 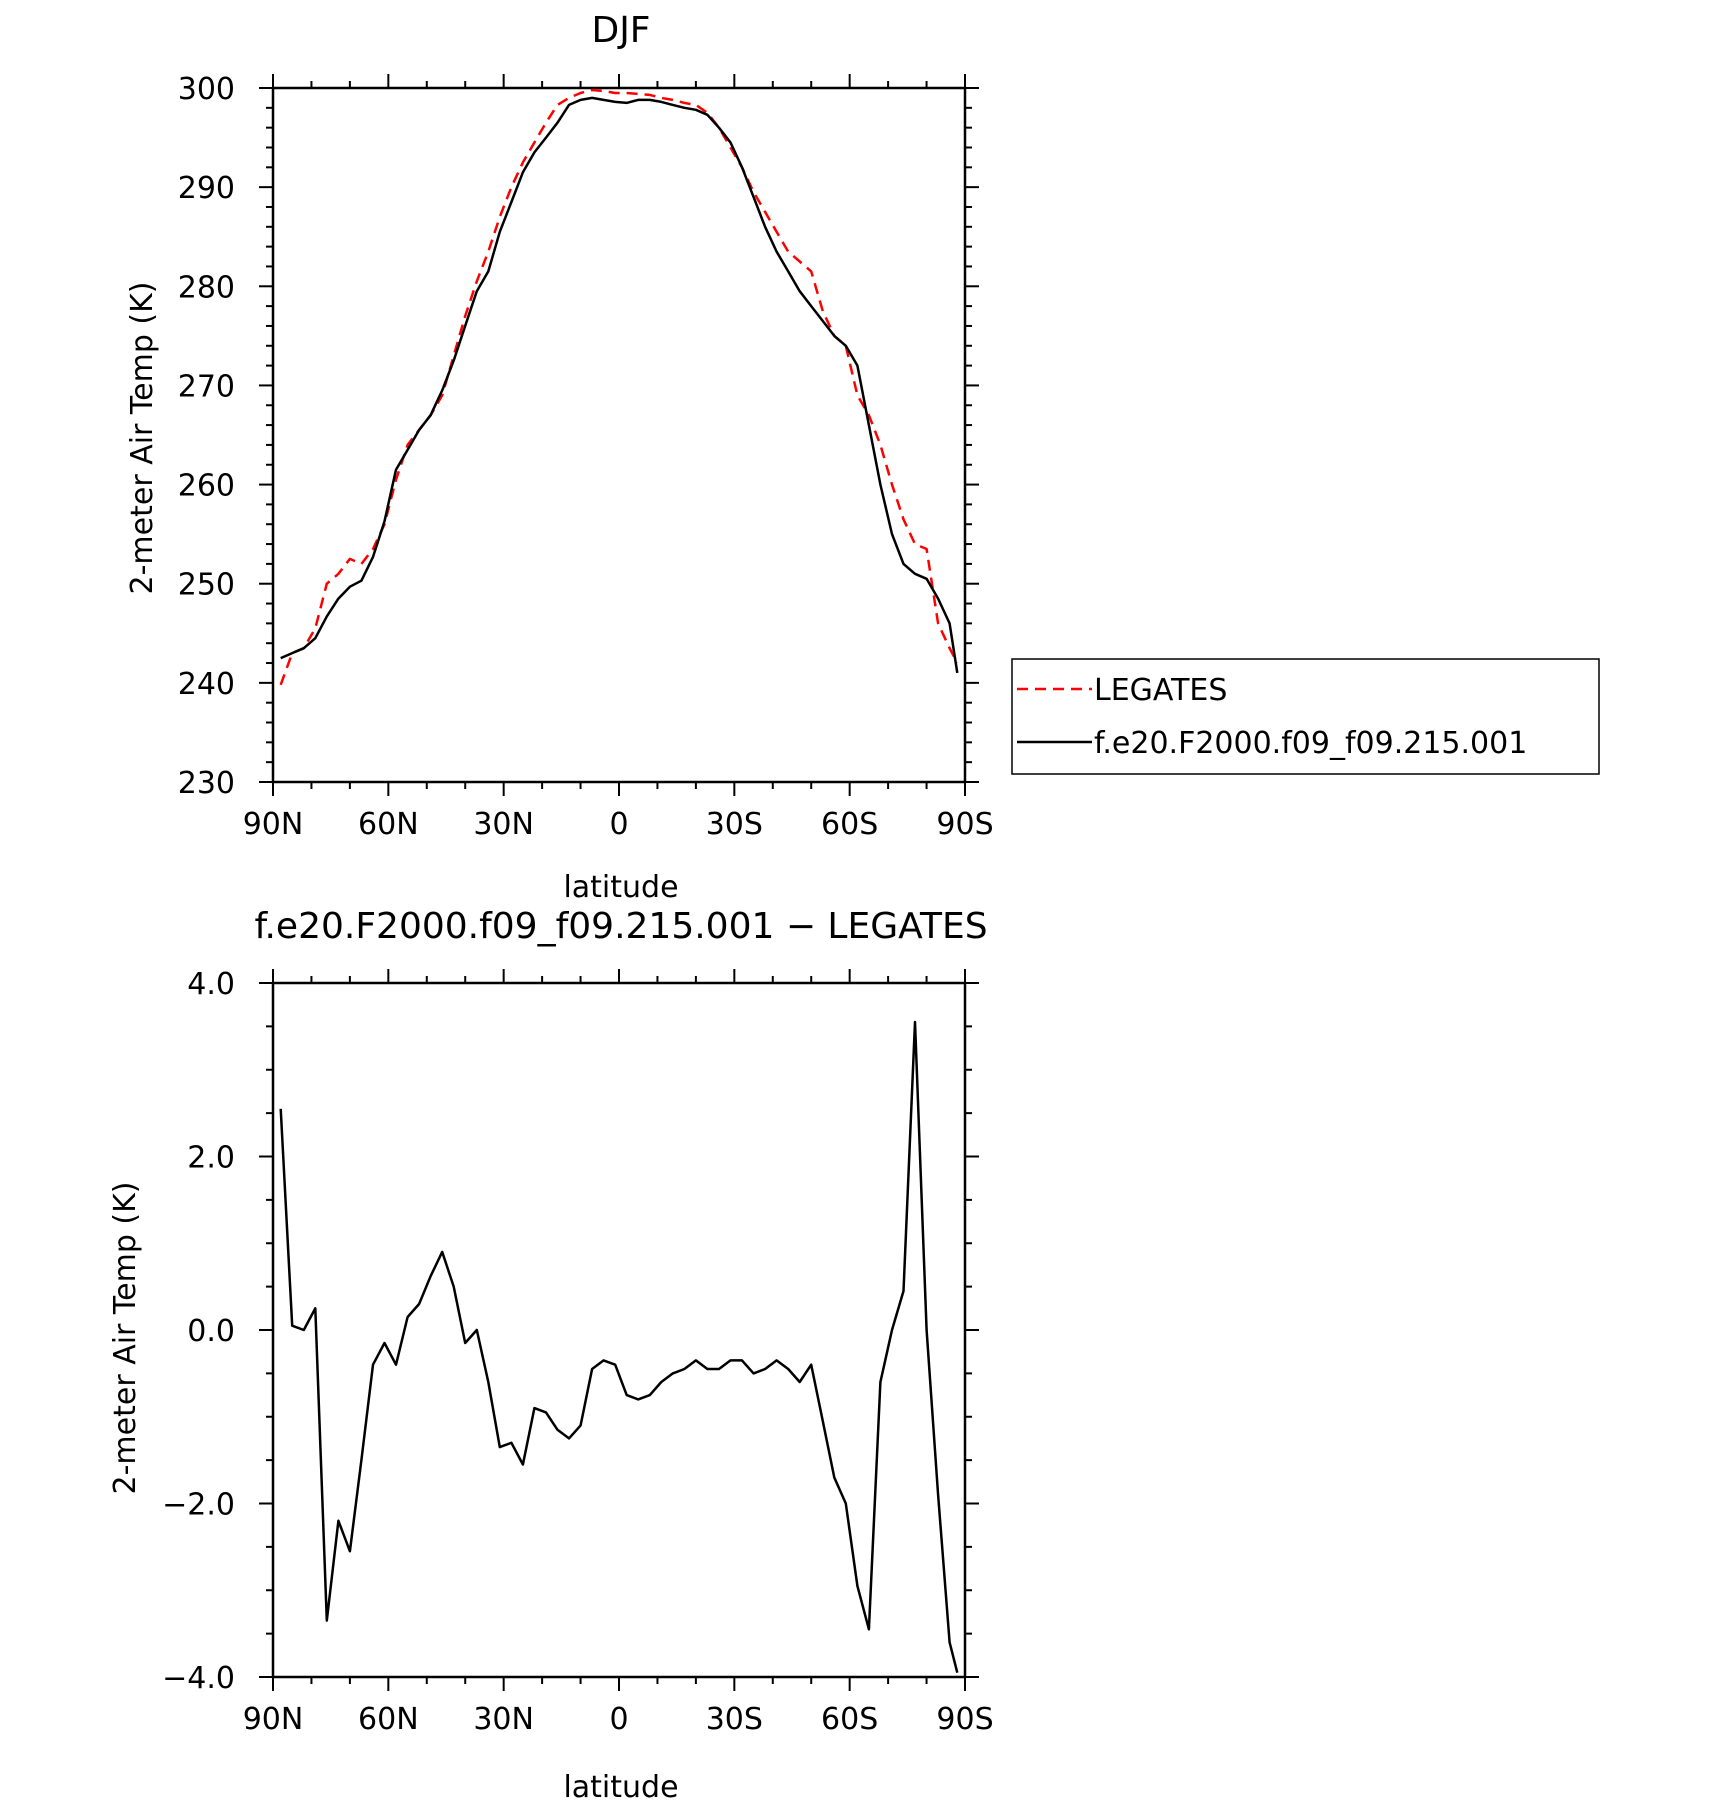 I want to click on top-x-axis-label: latitude, so click(x=620, y=887).